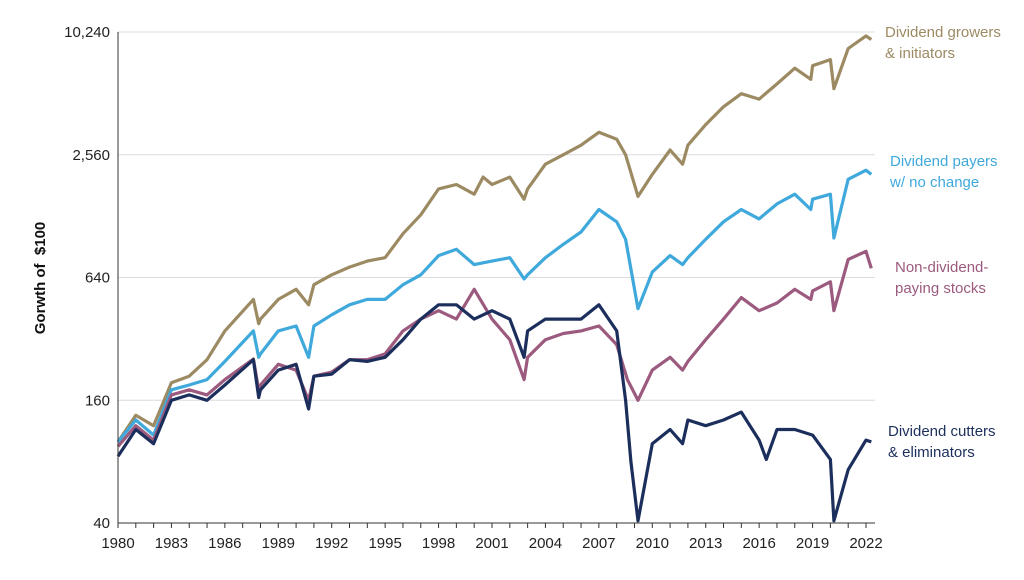  Describe the element at coordinates (117, 543) in the screenshot. I see `x-tick-label: 1980` at that location.